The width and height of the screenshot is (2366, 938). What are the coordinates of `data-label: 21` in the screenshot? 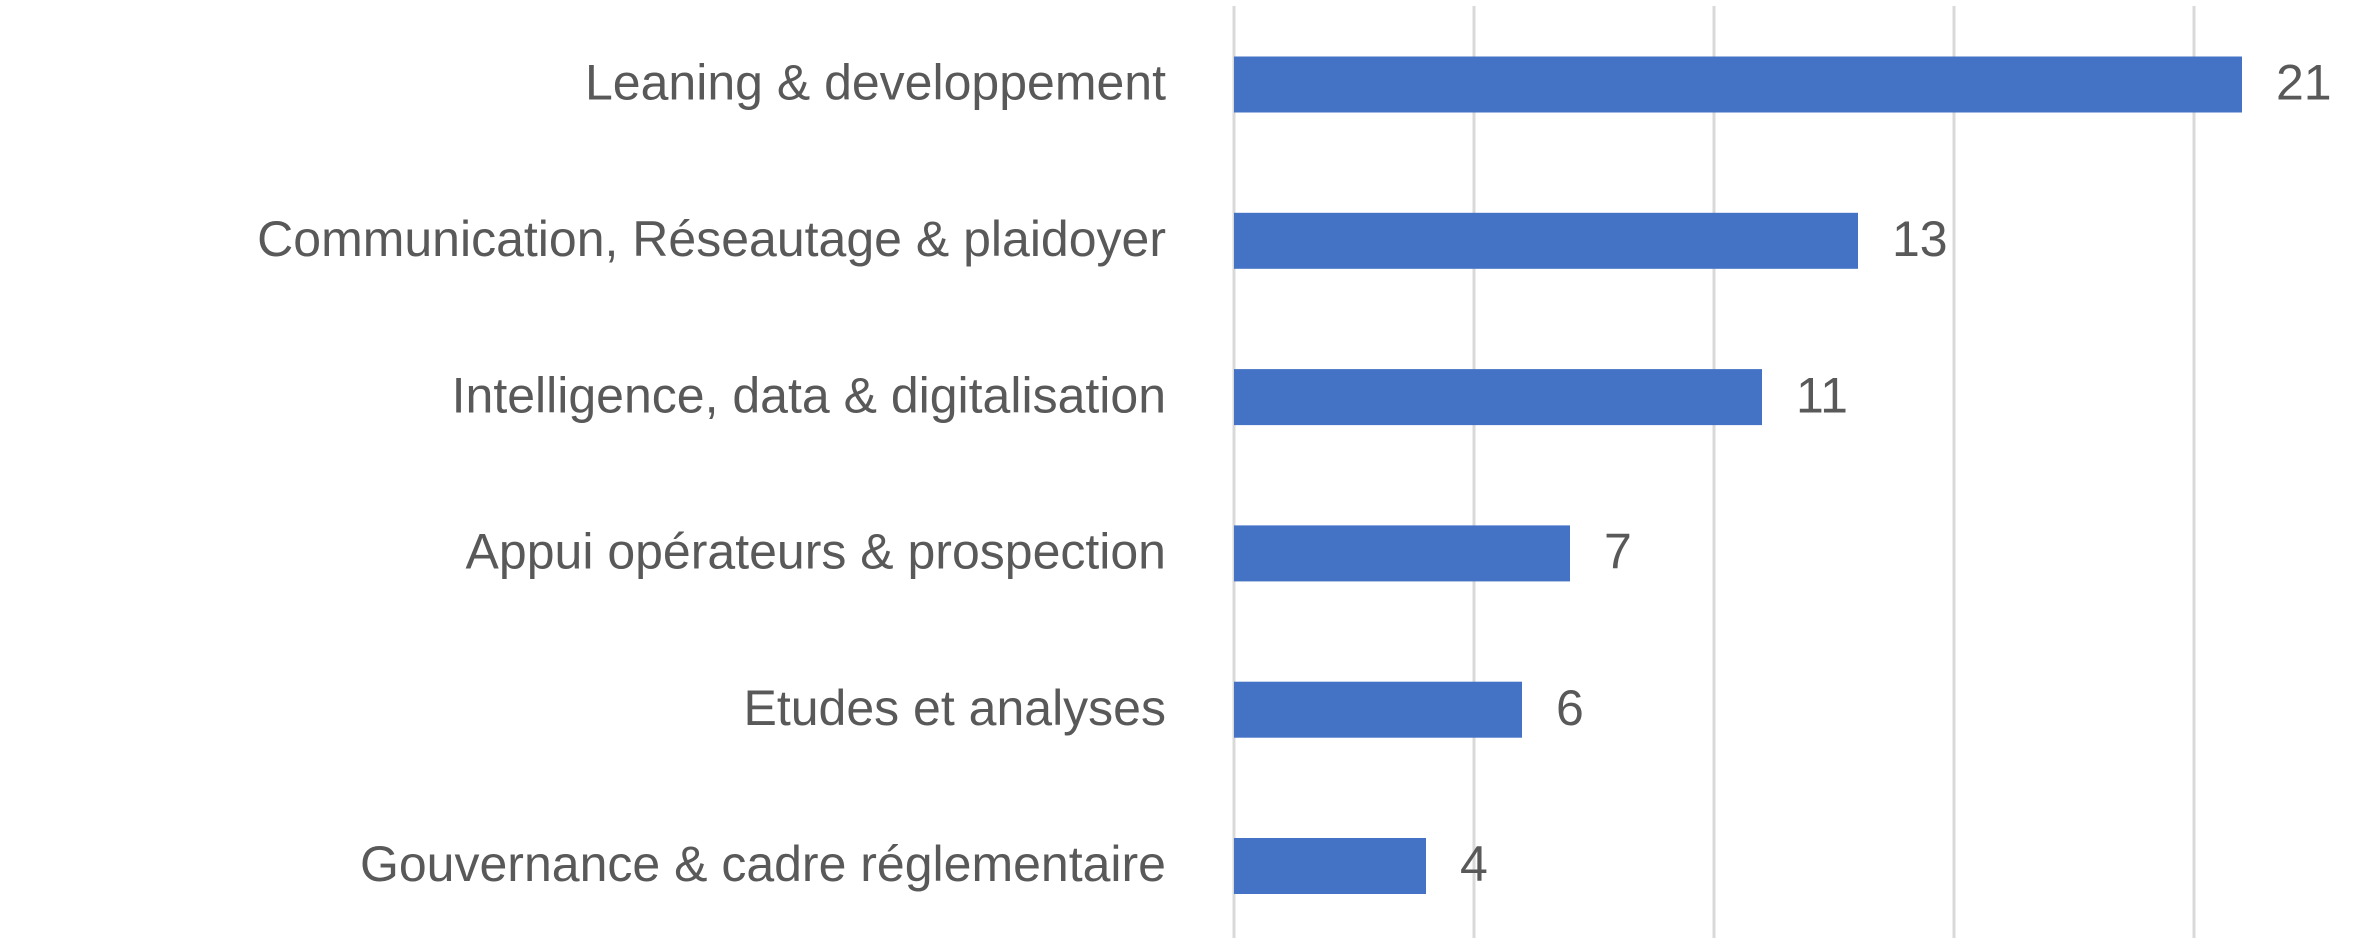 It's located at (2304, 83).